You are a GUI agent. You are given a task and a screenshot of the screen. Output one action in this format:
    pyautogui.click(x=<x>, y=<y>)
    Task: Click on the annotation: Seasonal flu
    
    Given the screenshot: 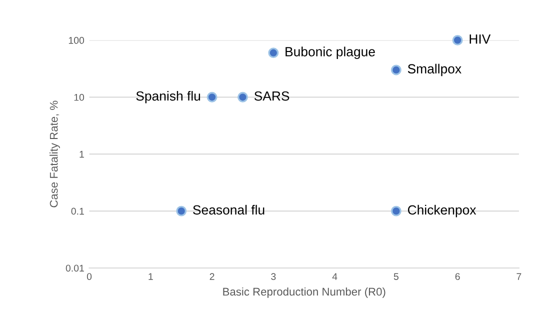 What is the action you would take?
    pyautogui.click(x=228, y=209)
    